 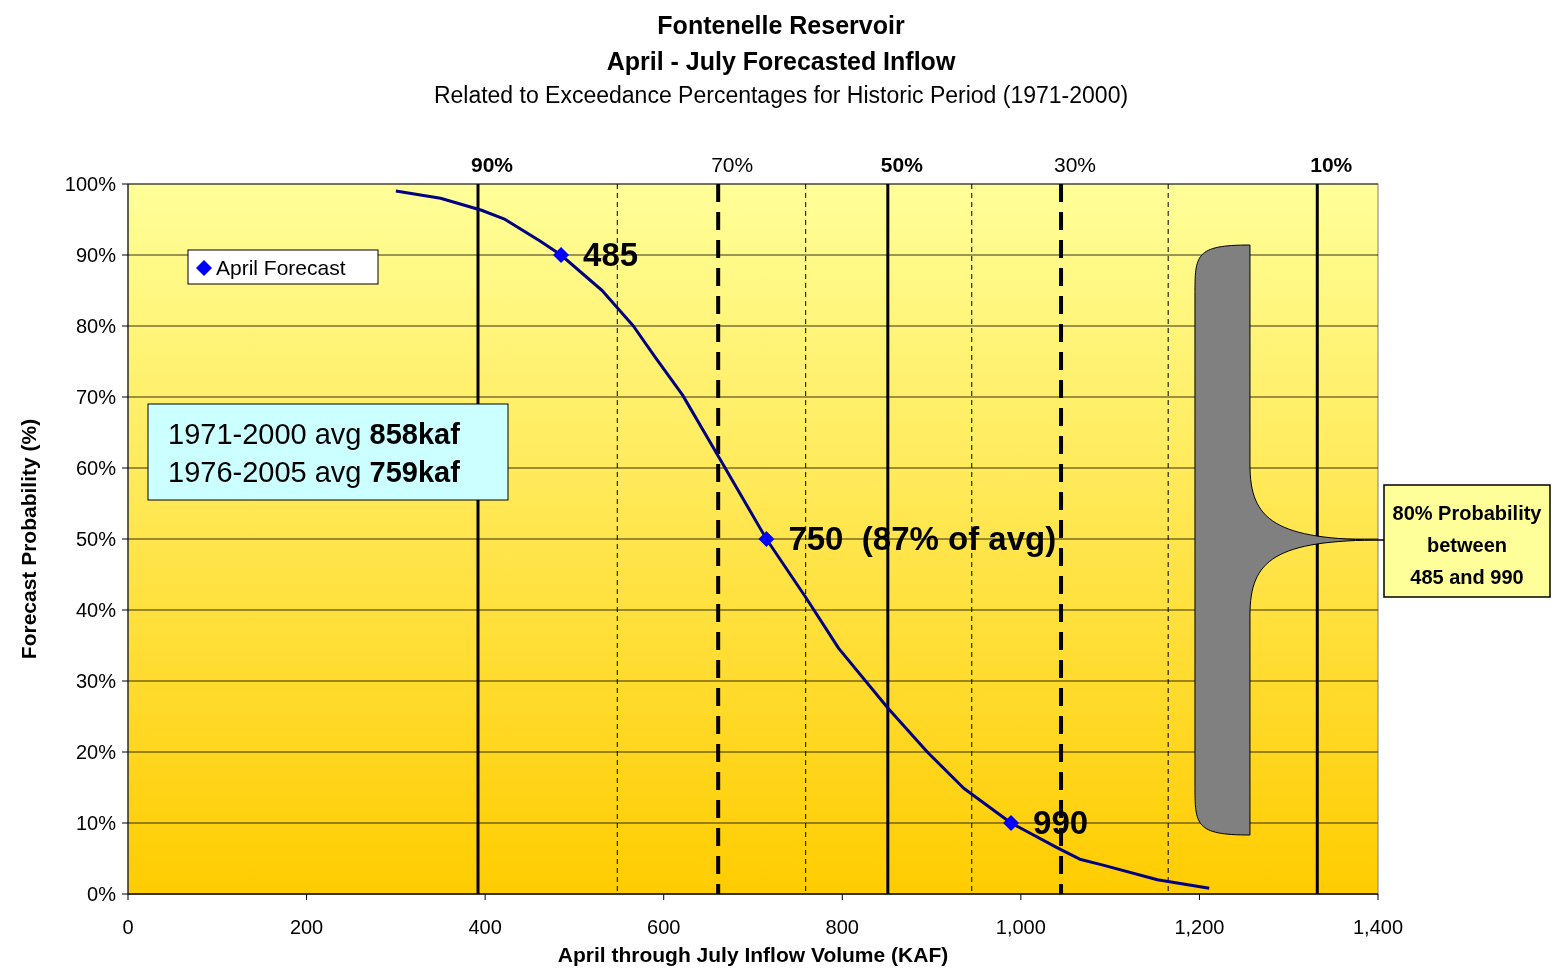 What do you see at coordinates (1331, 164) in the screenshot?
I see `annotation: 10%` at bounding box center [1331, 164].